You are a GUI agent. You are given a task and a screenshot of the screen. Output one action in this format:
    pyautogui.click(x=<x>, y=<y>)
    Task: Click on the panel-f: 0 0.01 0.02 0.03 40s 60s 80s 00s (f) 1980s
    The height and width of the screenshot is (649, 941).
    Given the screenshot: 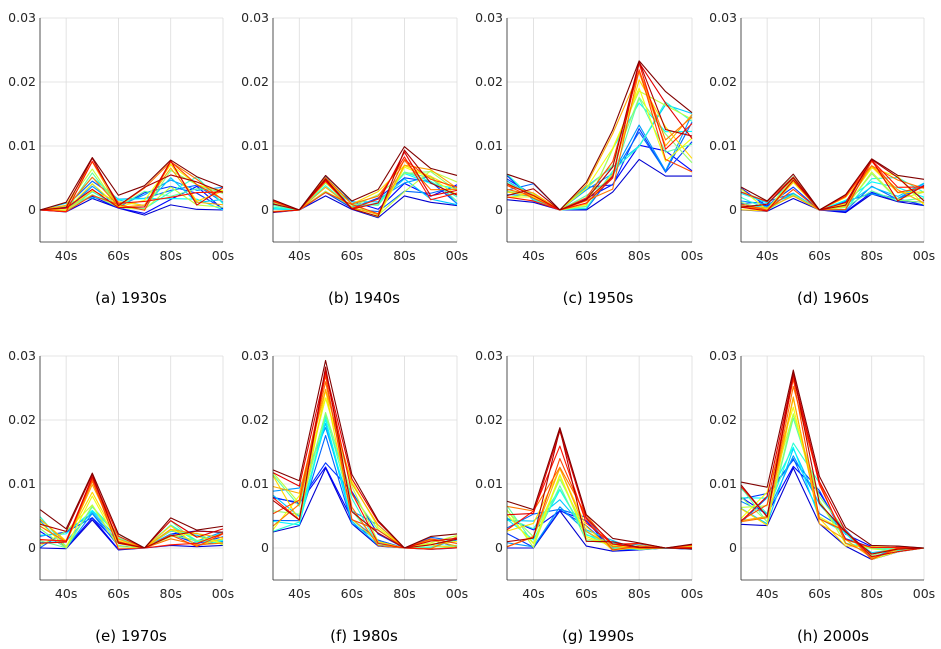 What is the action you would take?
    pyautogui.click(x=354, y=496)
    